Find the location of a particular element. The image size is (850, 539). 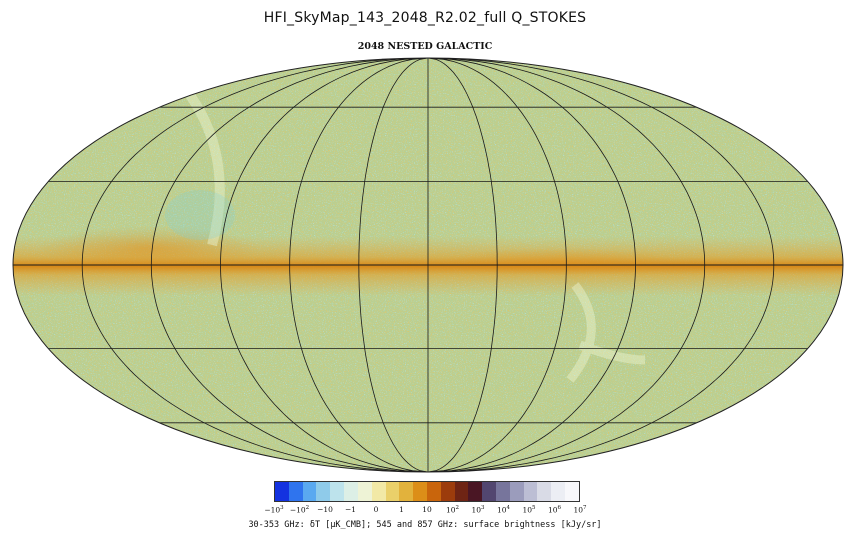

colorbar-tick-label: 105 is located at coordinates (529, 510).